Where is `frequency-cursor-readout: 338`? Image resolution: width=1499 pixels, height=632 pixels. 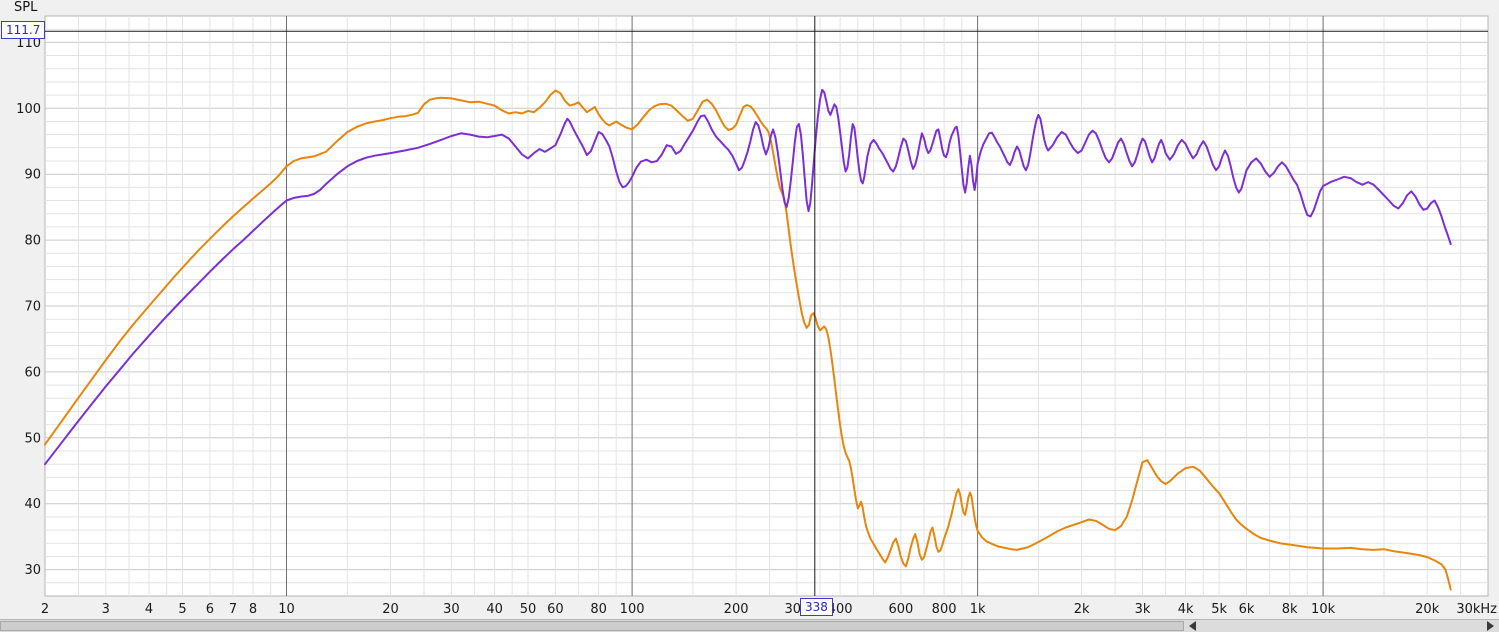 frequency-cursor-readout: 338 is located at coordinates (816, 607).